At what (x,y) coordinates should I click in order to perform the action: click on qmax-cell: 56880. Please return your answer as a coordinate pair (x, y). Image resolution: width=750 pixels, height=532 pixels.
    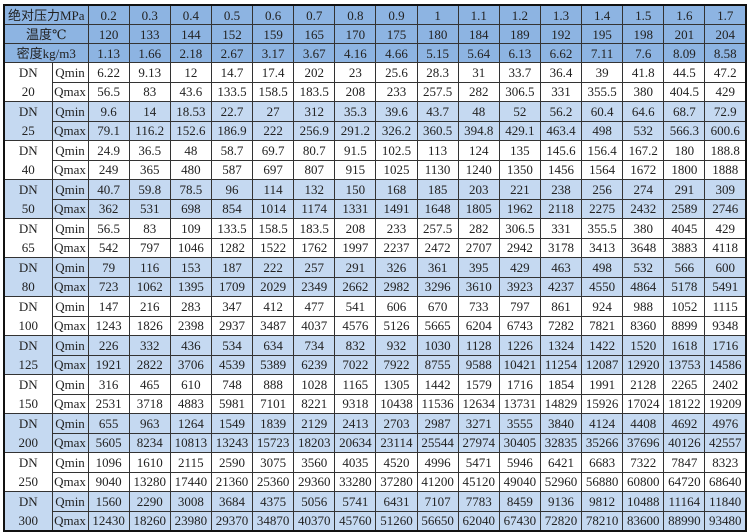
    Looking at the image, I should click on (602, 481).